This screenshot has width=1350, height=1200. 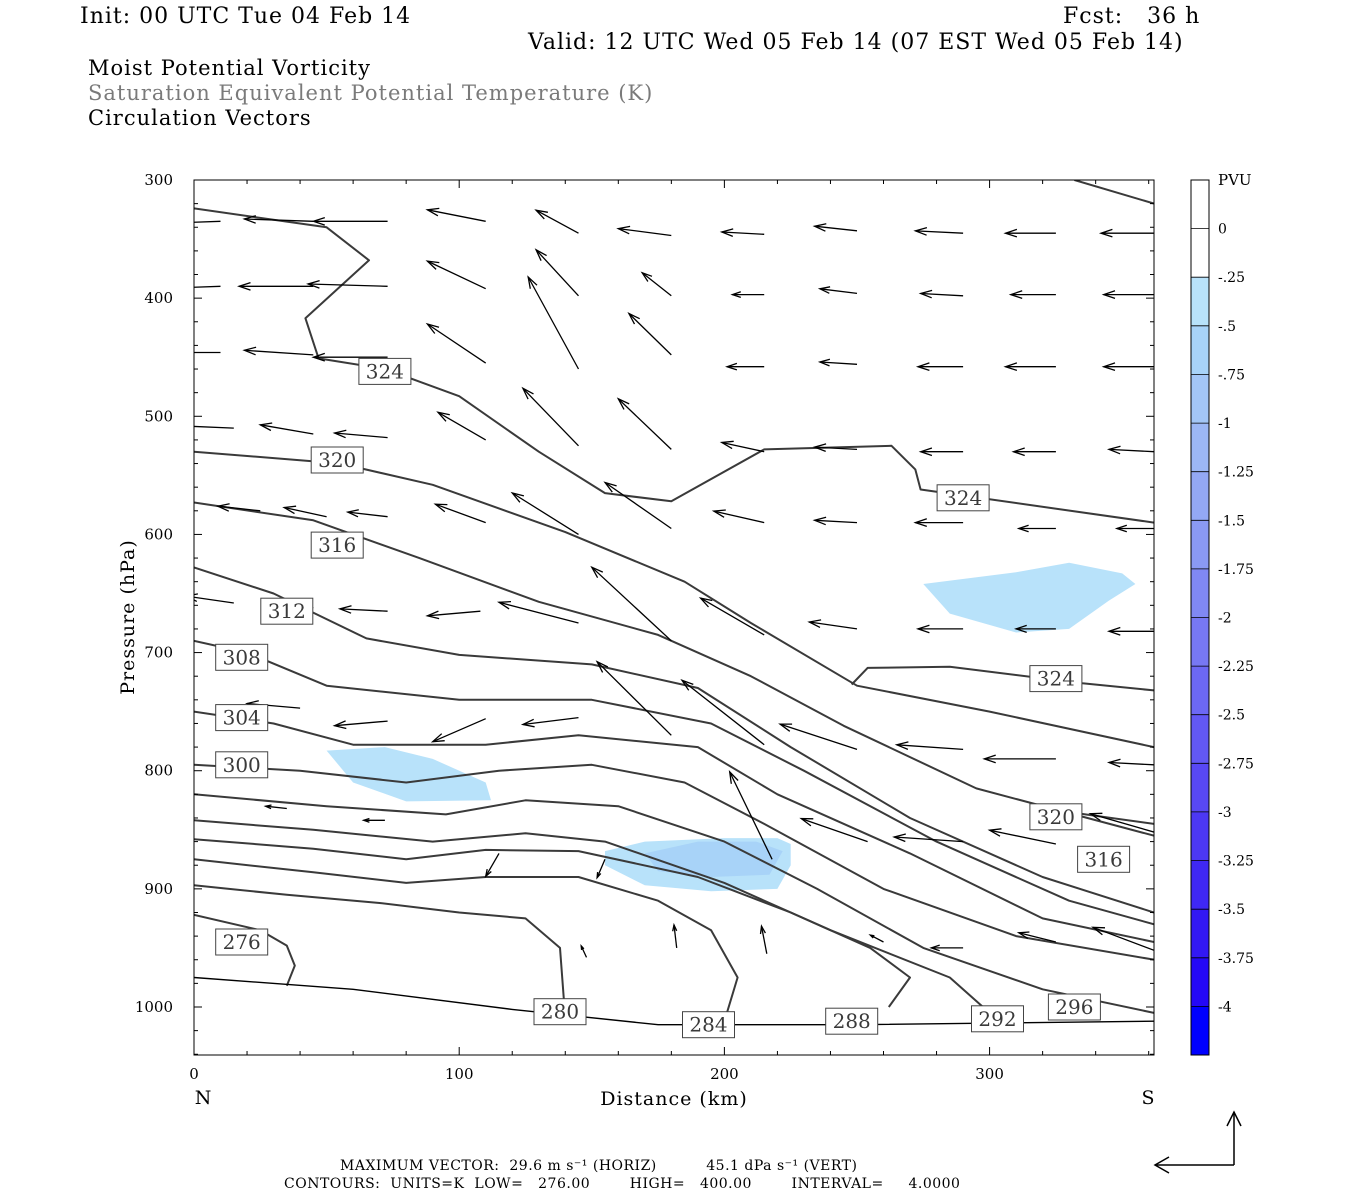 I want to click on svg-text: 320, so click(x=1056, y=817).